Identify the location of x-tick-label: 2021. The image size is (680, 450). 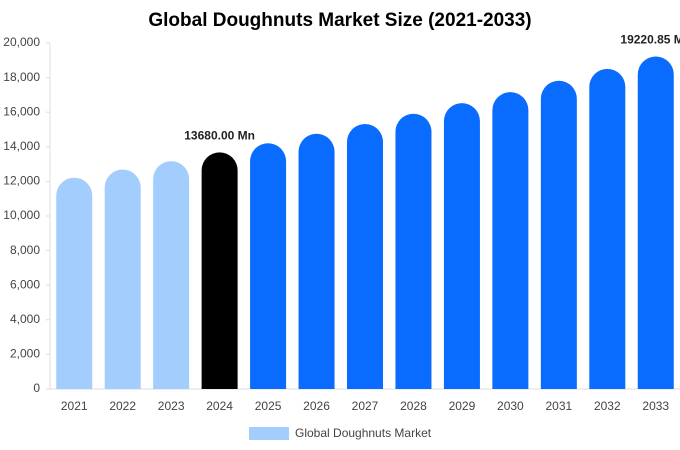
(74, 406).